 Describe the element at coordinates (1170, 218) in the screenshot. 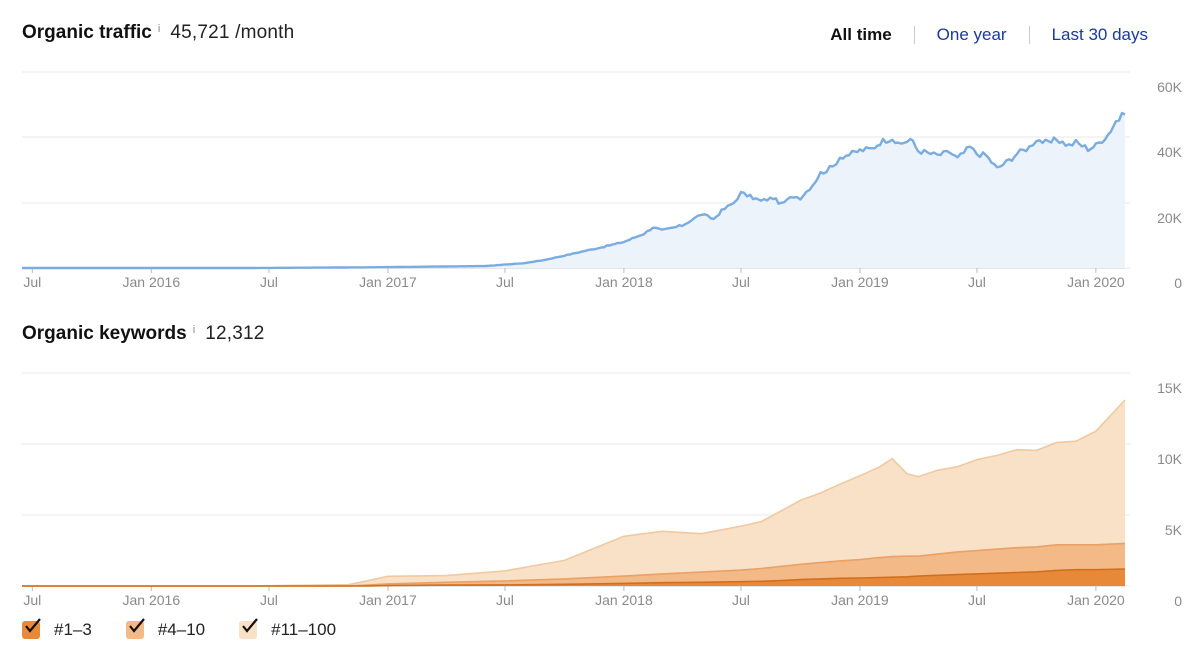

I see `y-tick-label: 20K` at that location.